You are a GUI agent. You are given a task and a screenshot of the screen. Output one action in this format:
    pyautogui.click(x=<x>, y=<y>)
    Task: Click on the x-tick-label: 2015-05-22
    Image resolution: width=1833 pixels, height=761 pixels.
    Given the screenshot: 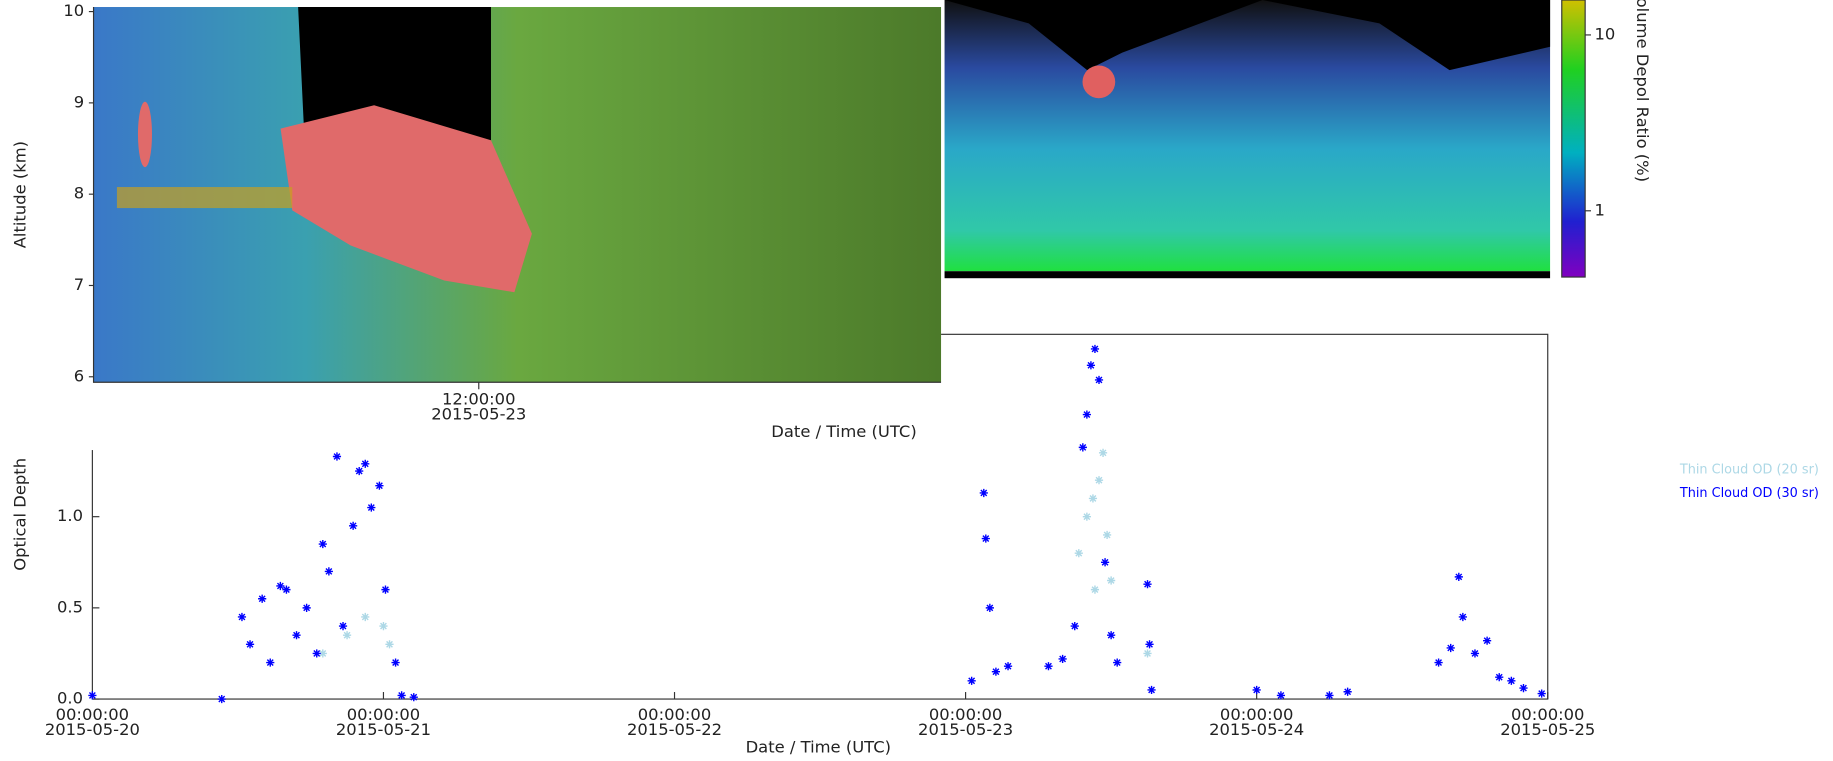 What is the action you would take?
    pyautogui.click(x=674, y=729)
    